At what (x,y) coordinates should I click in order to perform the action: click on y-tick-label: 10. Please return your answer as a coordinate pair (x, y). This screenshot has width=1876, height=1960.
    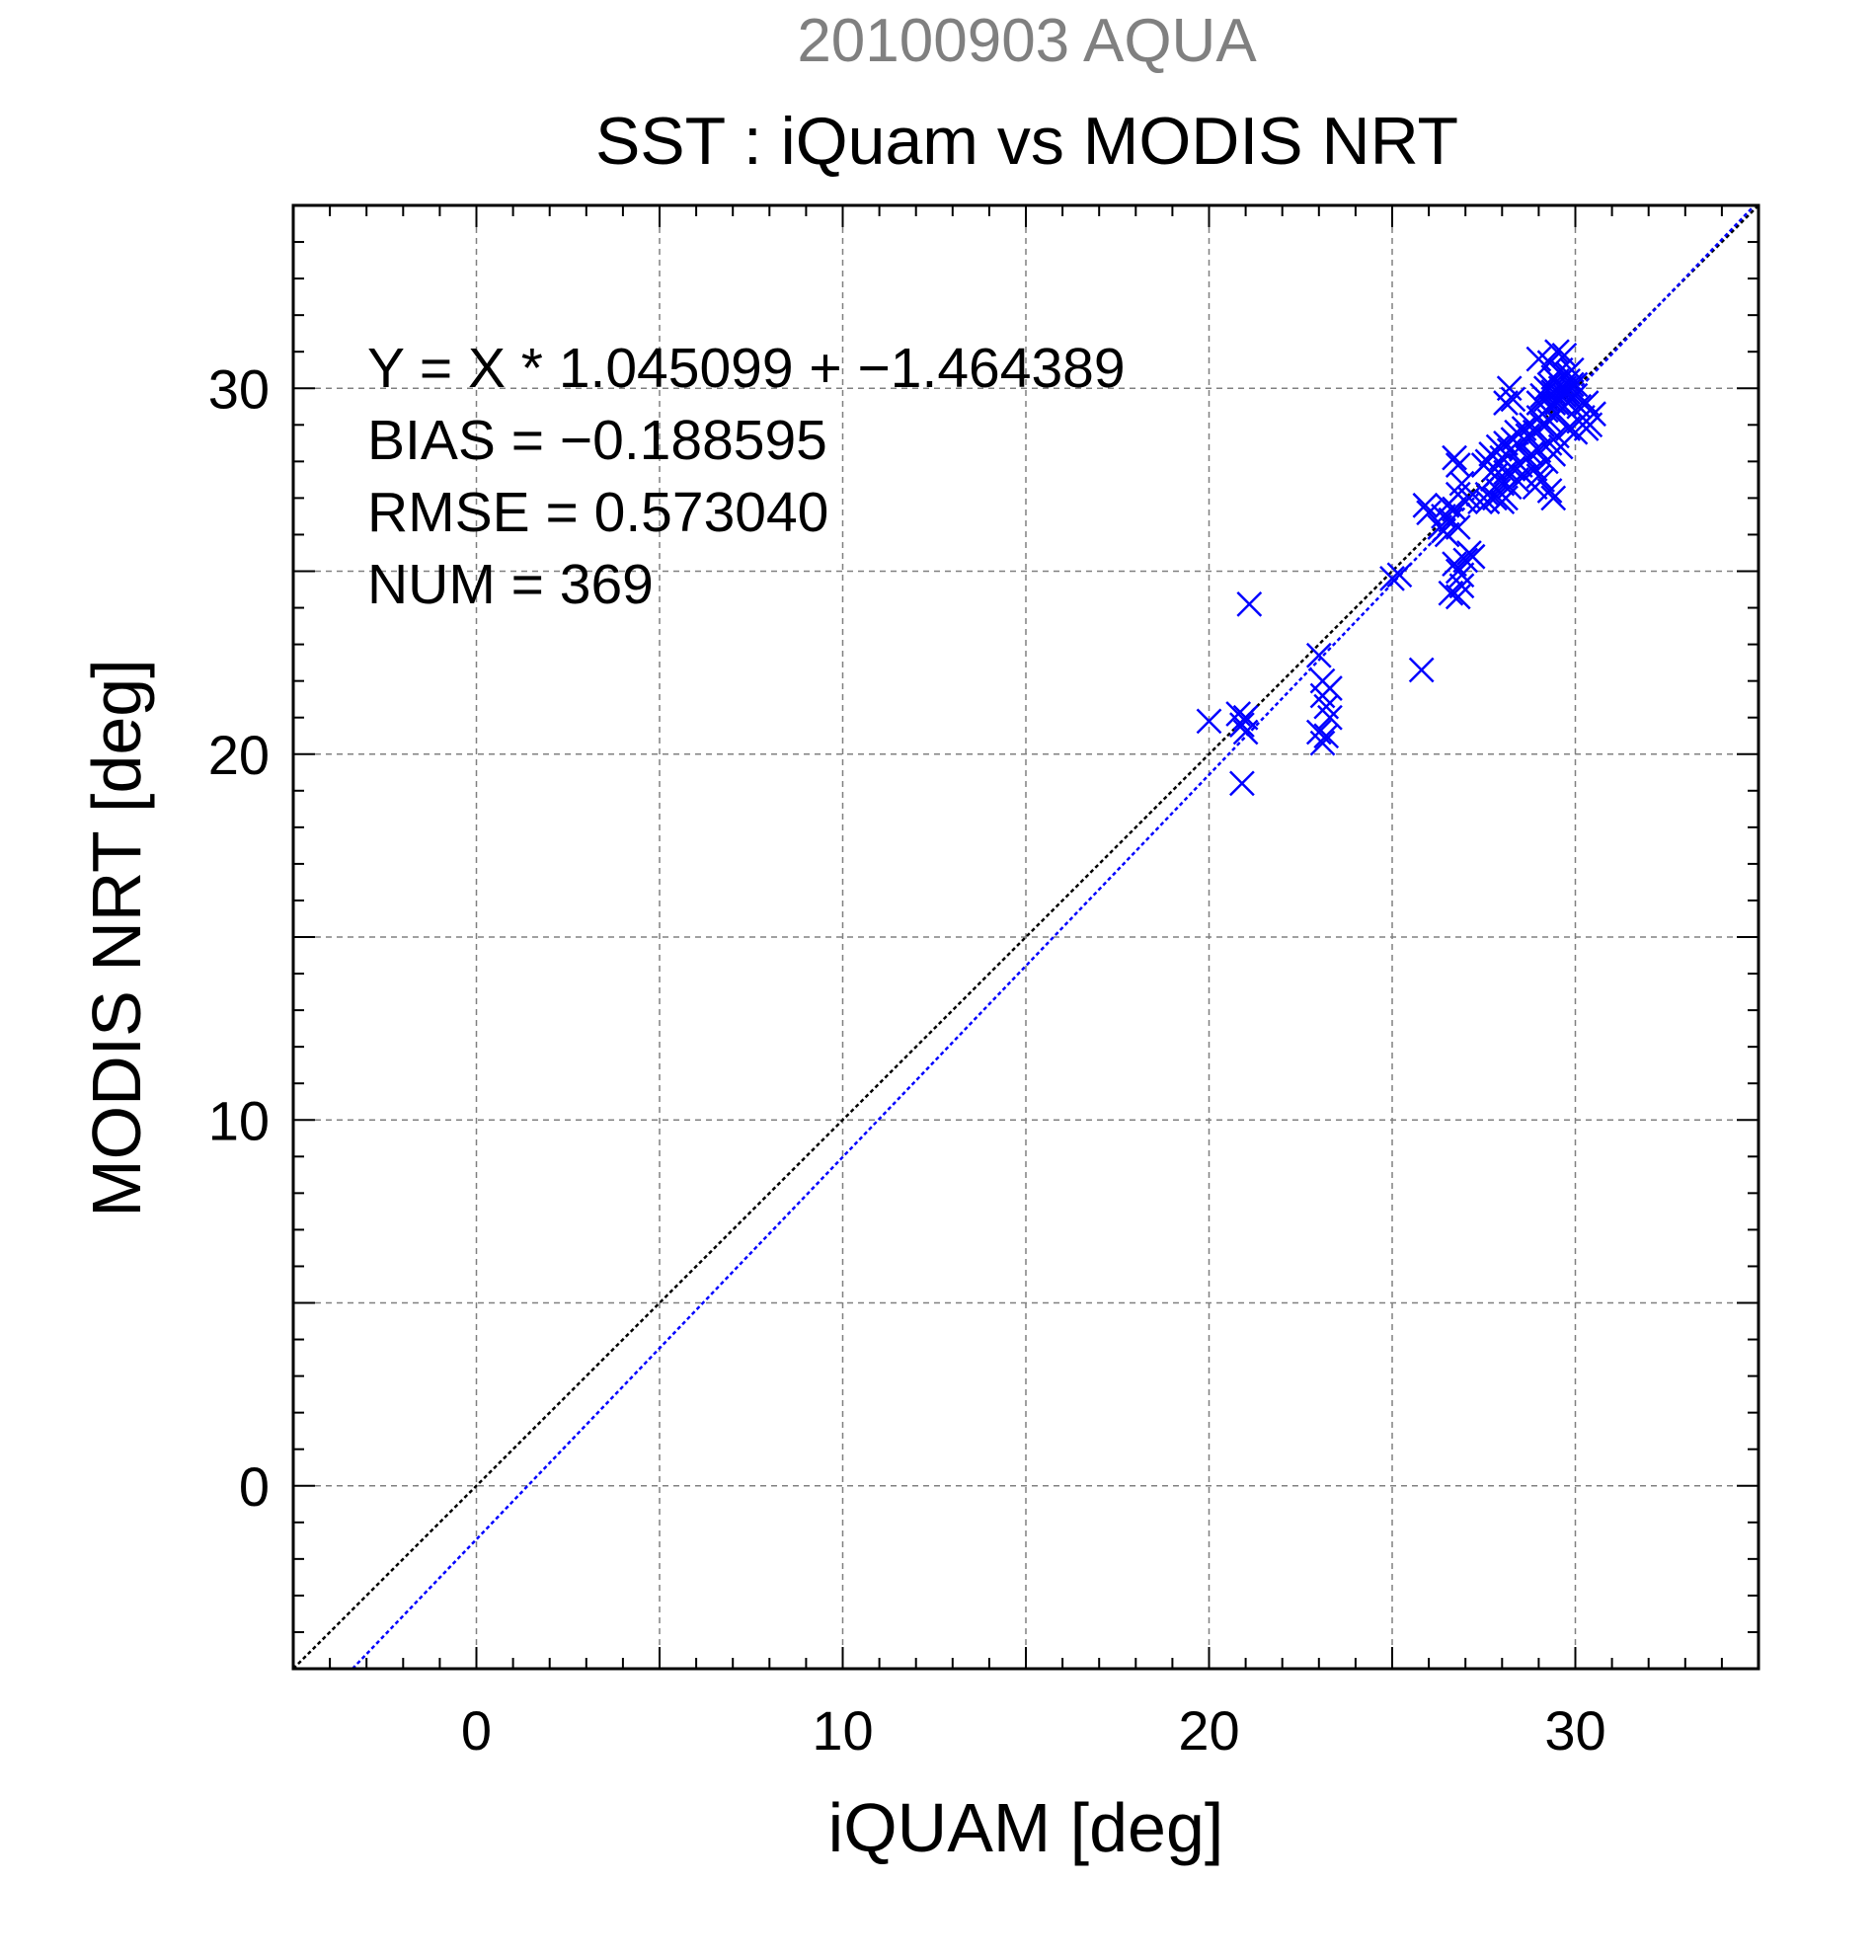
    Looking at the image, I should click on (239, 1120).